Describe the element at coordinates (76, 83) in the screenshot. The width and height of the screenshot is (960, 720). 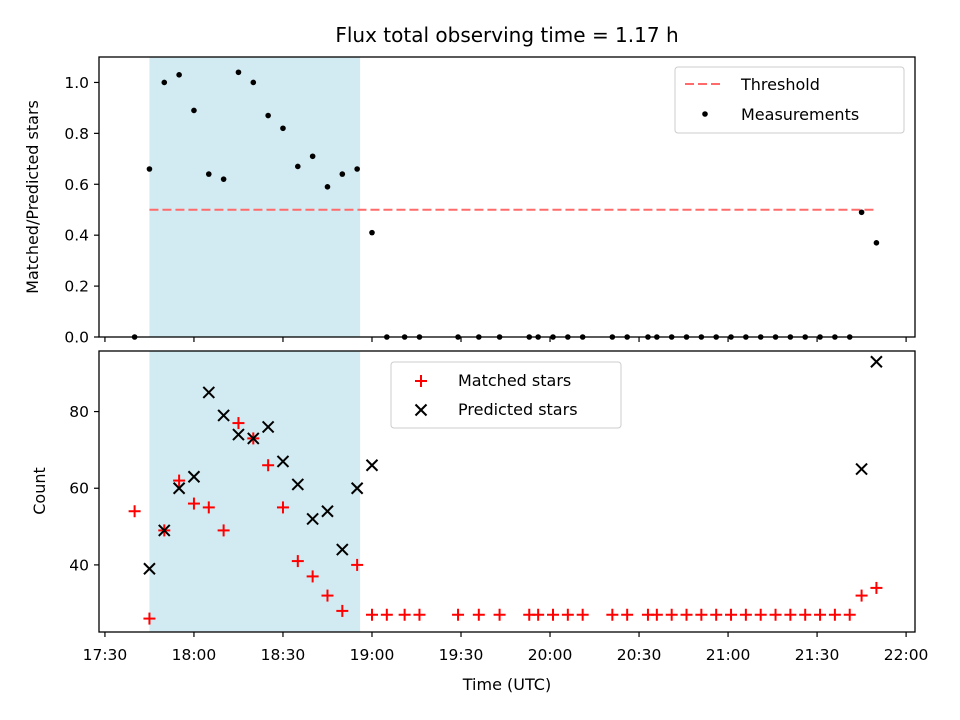
I see `y-tick-label: 1.0` at that location.